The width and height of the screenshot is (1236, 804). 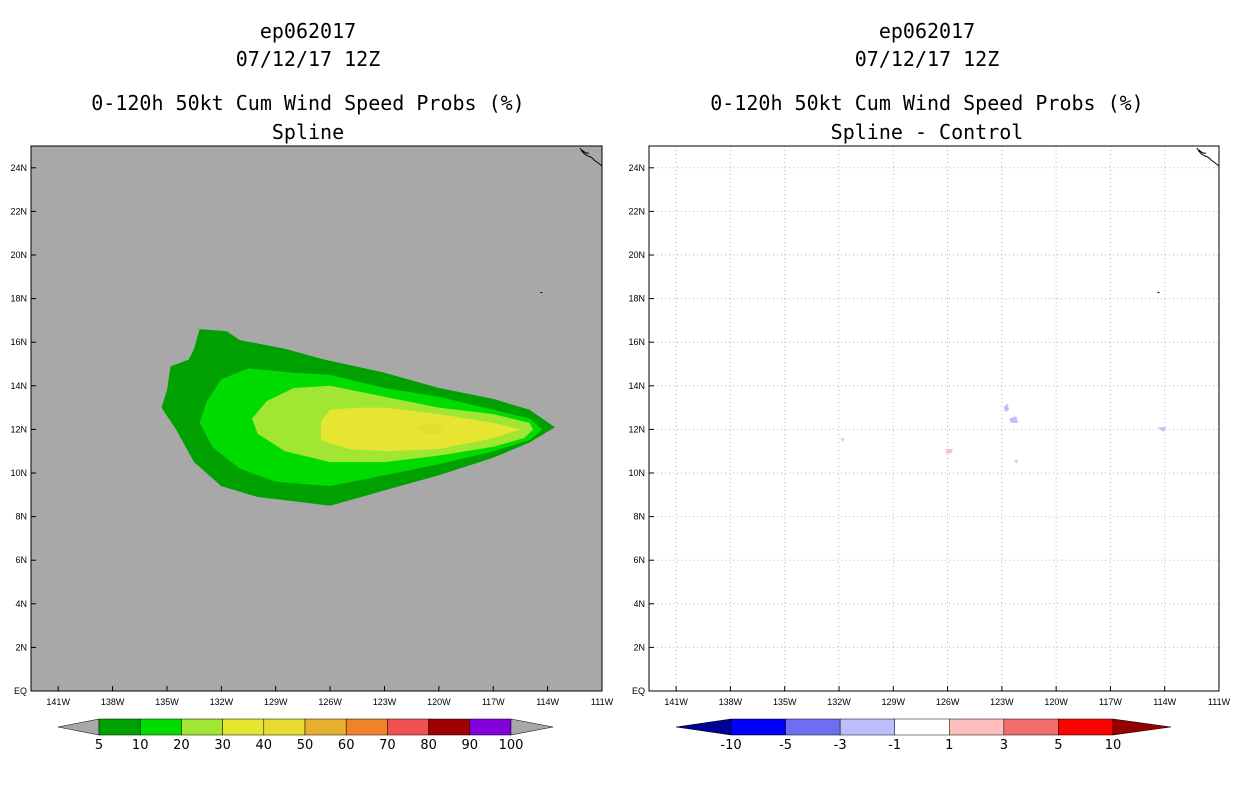 I want to click on left-xtick-label-7: 120W, so click(x=439, y=702).